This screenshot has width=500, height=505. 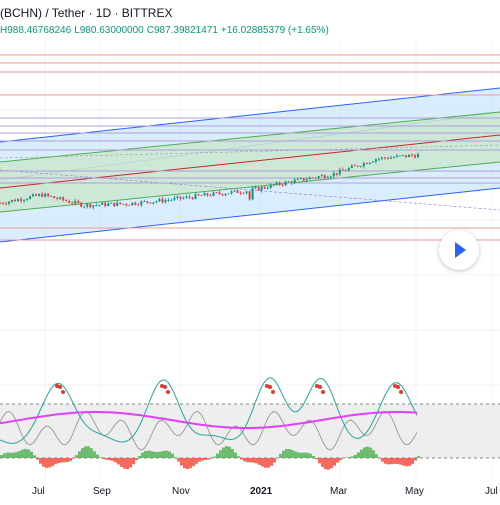 What do you see at coordinates (86, 13) in the screenshot?
I see `symbol-title: (BCHN) / Tether · 1D · BITTREX` at bounding box center [86, 13].